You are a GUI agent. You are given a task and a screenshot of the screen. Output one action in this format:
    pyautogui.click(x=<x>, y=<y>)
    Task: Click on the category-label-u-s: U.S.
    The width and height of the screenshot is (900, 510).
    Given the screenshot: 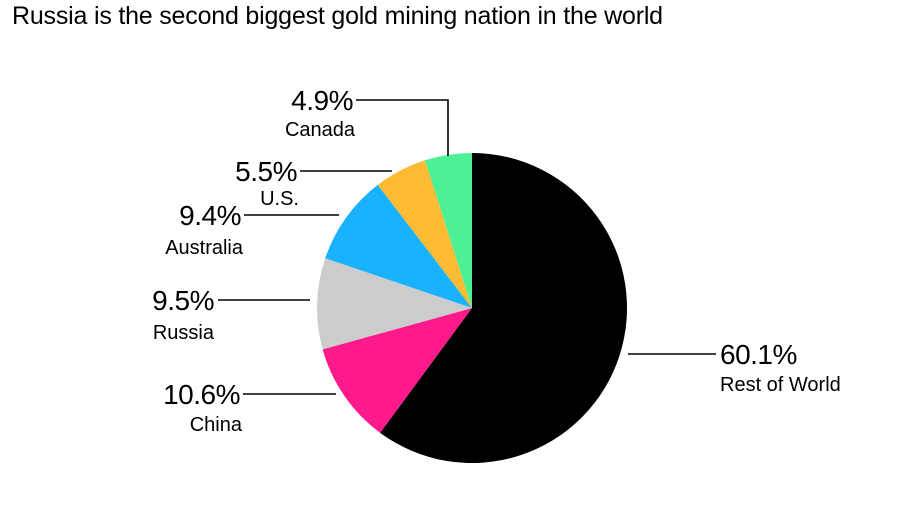 What is the action you would take?
    pyautogui.click(x=279, y=199)
    